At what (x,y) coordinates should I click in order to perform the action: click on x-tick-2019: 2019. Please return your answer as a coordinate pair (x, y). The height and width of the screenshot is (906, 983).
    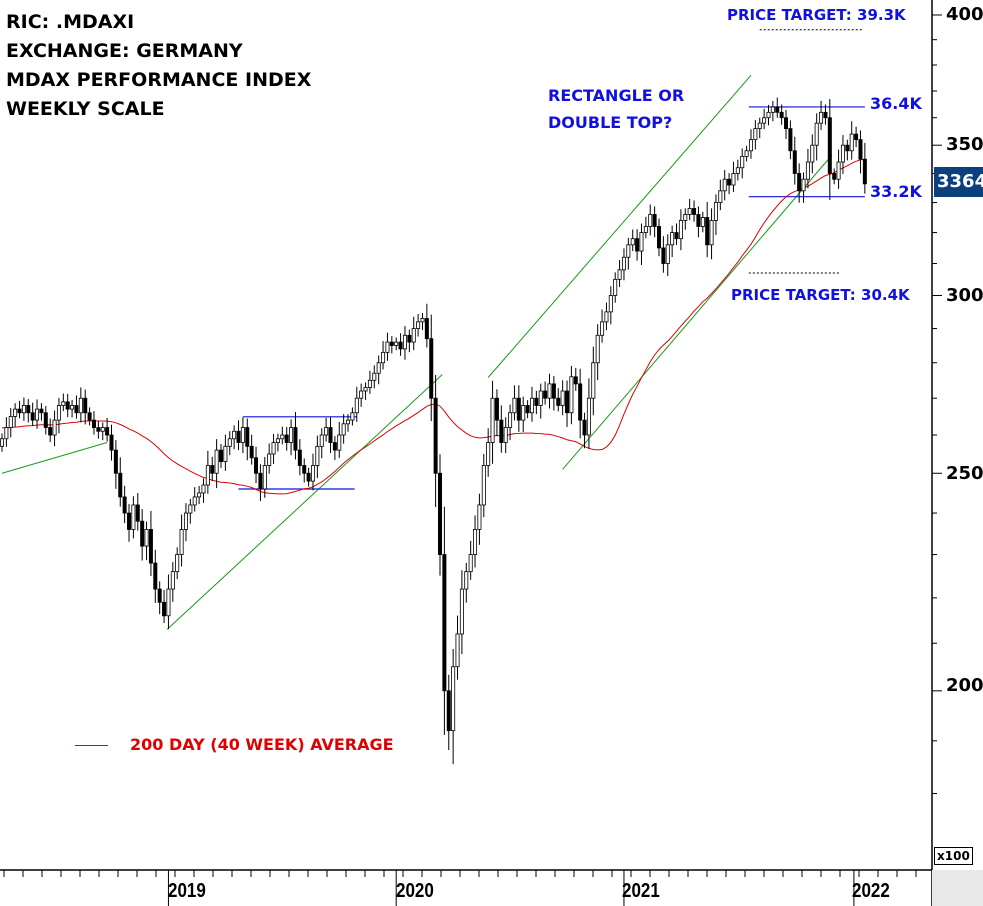
    Looking at the image, I should click on (187, 891).